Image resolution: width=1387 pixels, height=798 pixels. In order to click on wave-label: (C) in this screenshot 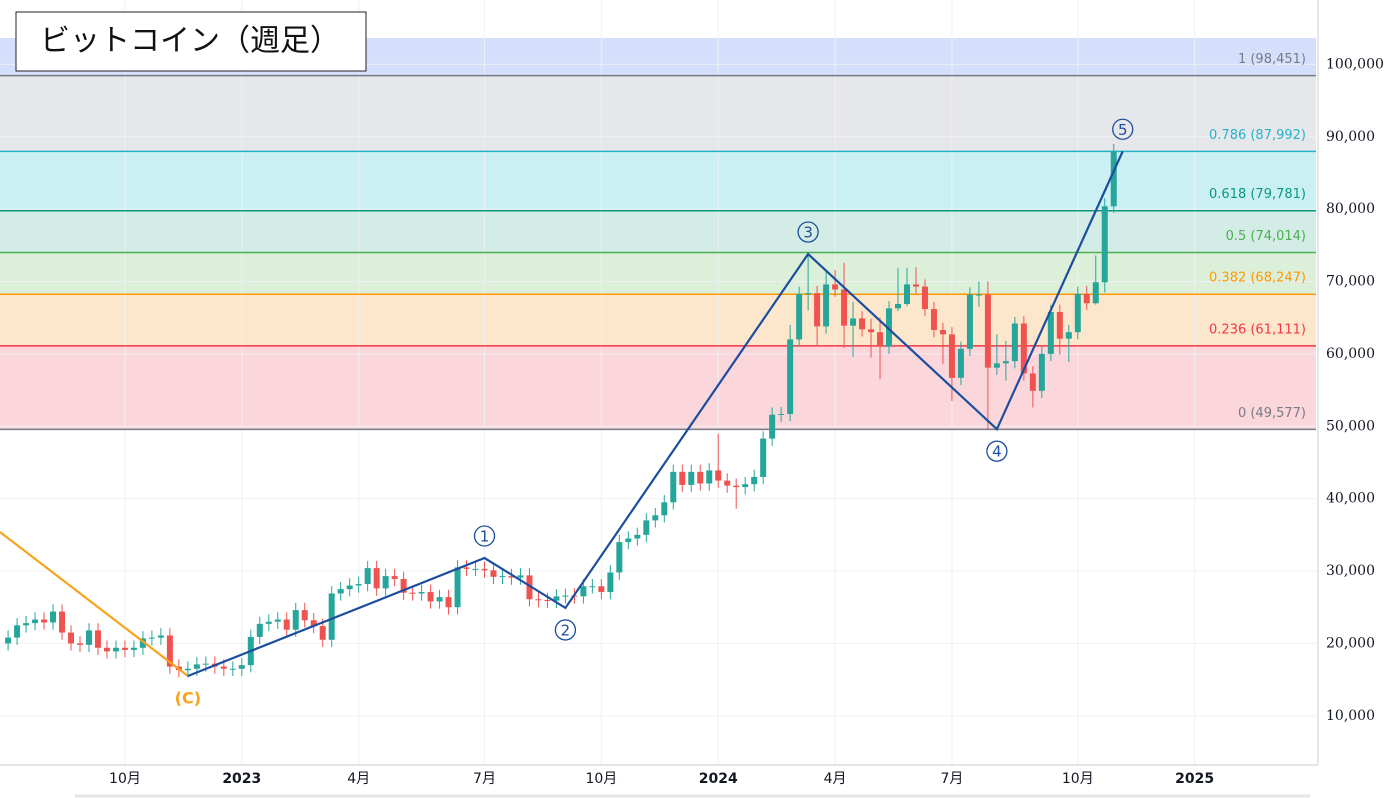, I will do `click(188, 697)`.